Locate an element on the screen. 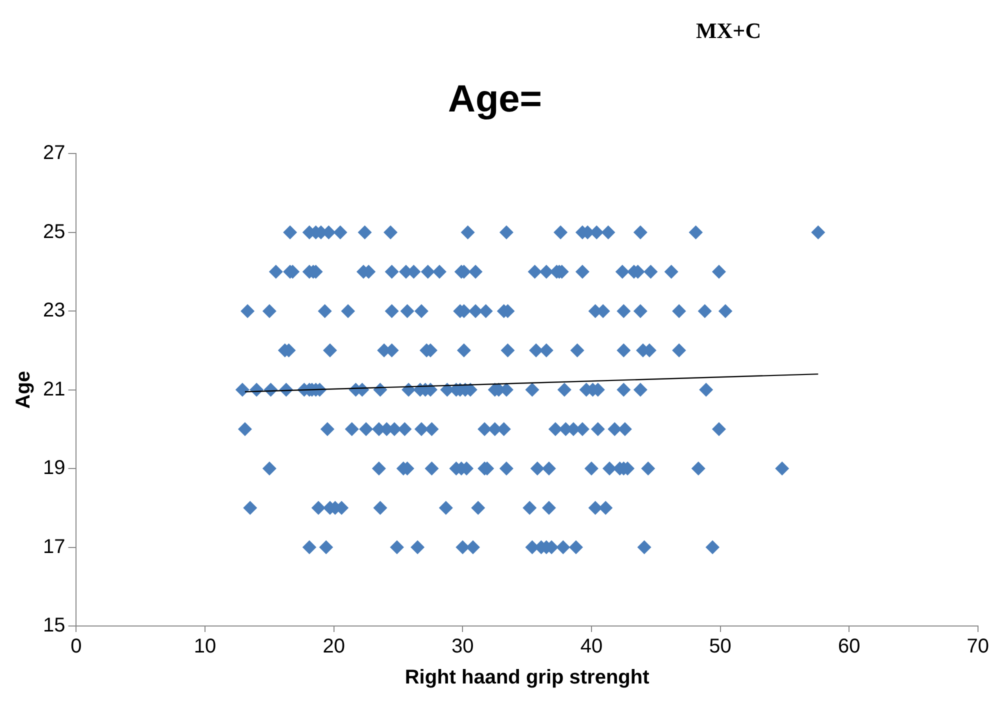 The height and width of the screenshot is (706, 1000). x-tick-label: 60 is located at coordinates (849, 647).